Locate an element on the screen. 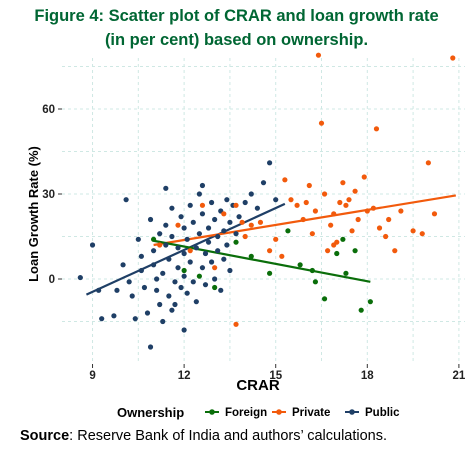  trend-line-public is located at coordinates (185, 249).